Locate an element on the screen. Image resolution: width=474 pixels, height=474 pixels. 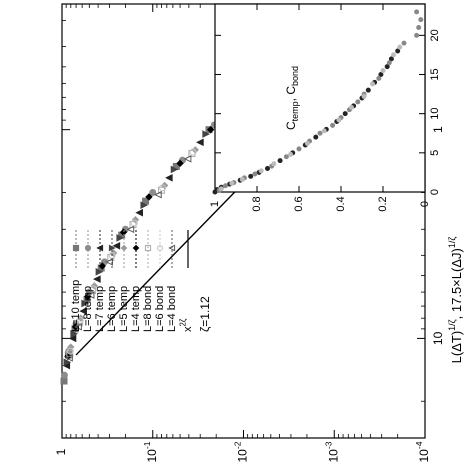
legend-label: L=7 temp is located at coordinates (100, 309).